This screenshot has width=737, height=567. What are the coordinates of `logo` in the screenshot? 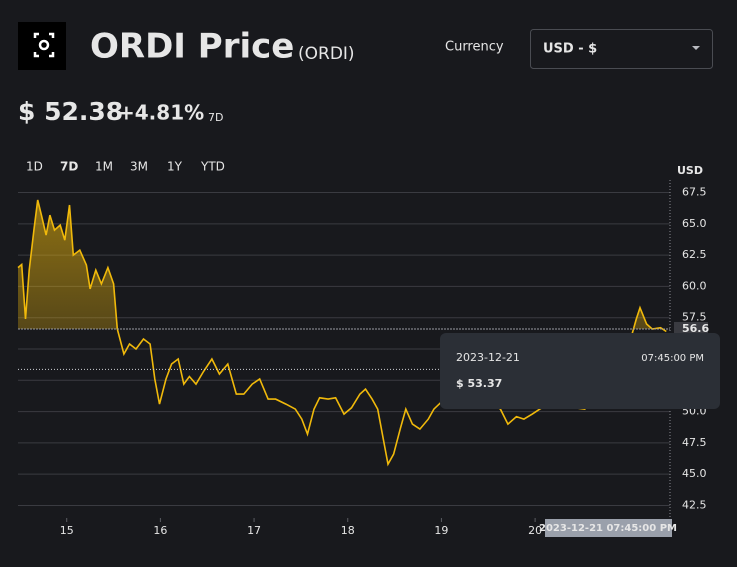 It's located at (42, 46).